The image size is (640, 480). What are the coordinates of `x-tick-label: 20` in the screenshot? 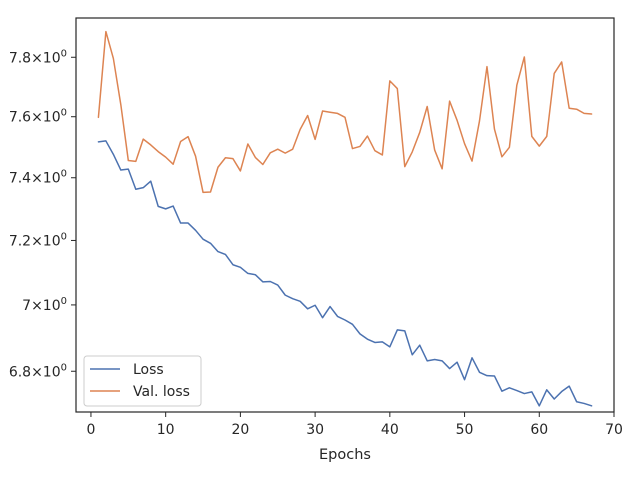 It's located at (240, 430).